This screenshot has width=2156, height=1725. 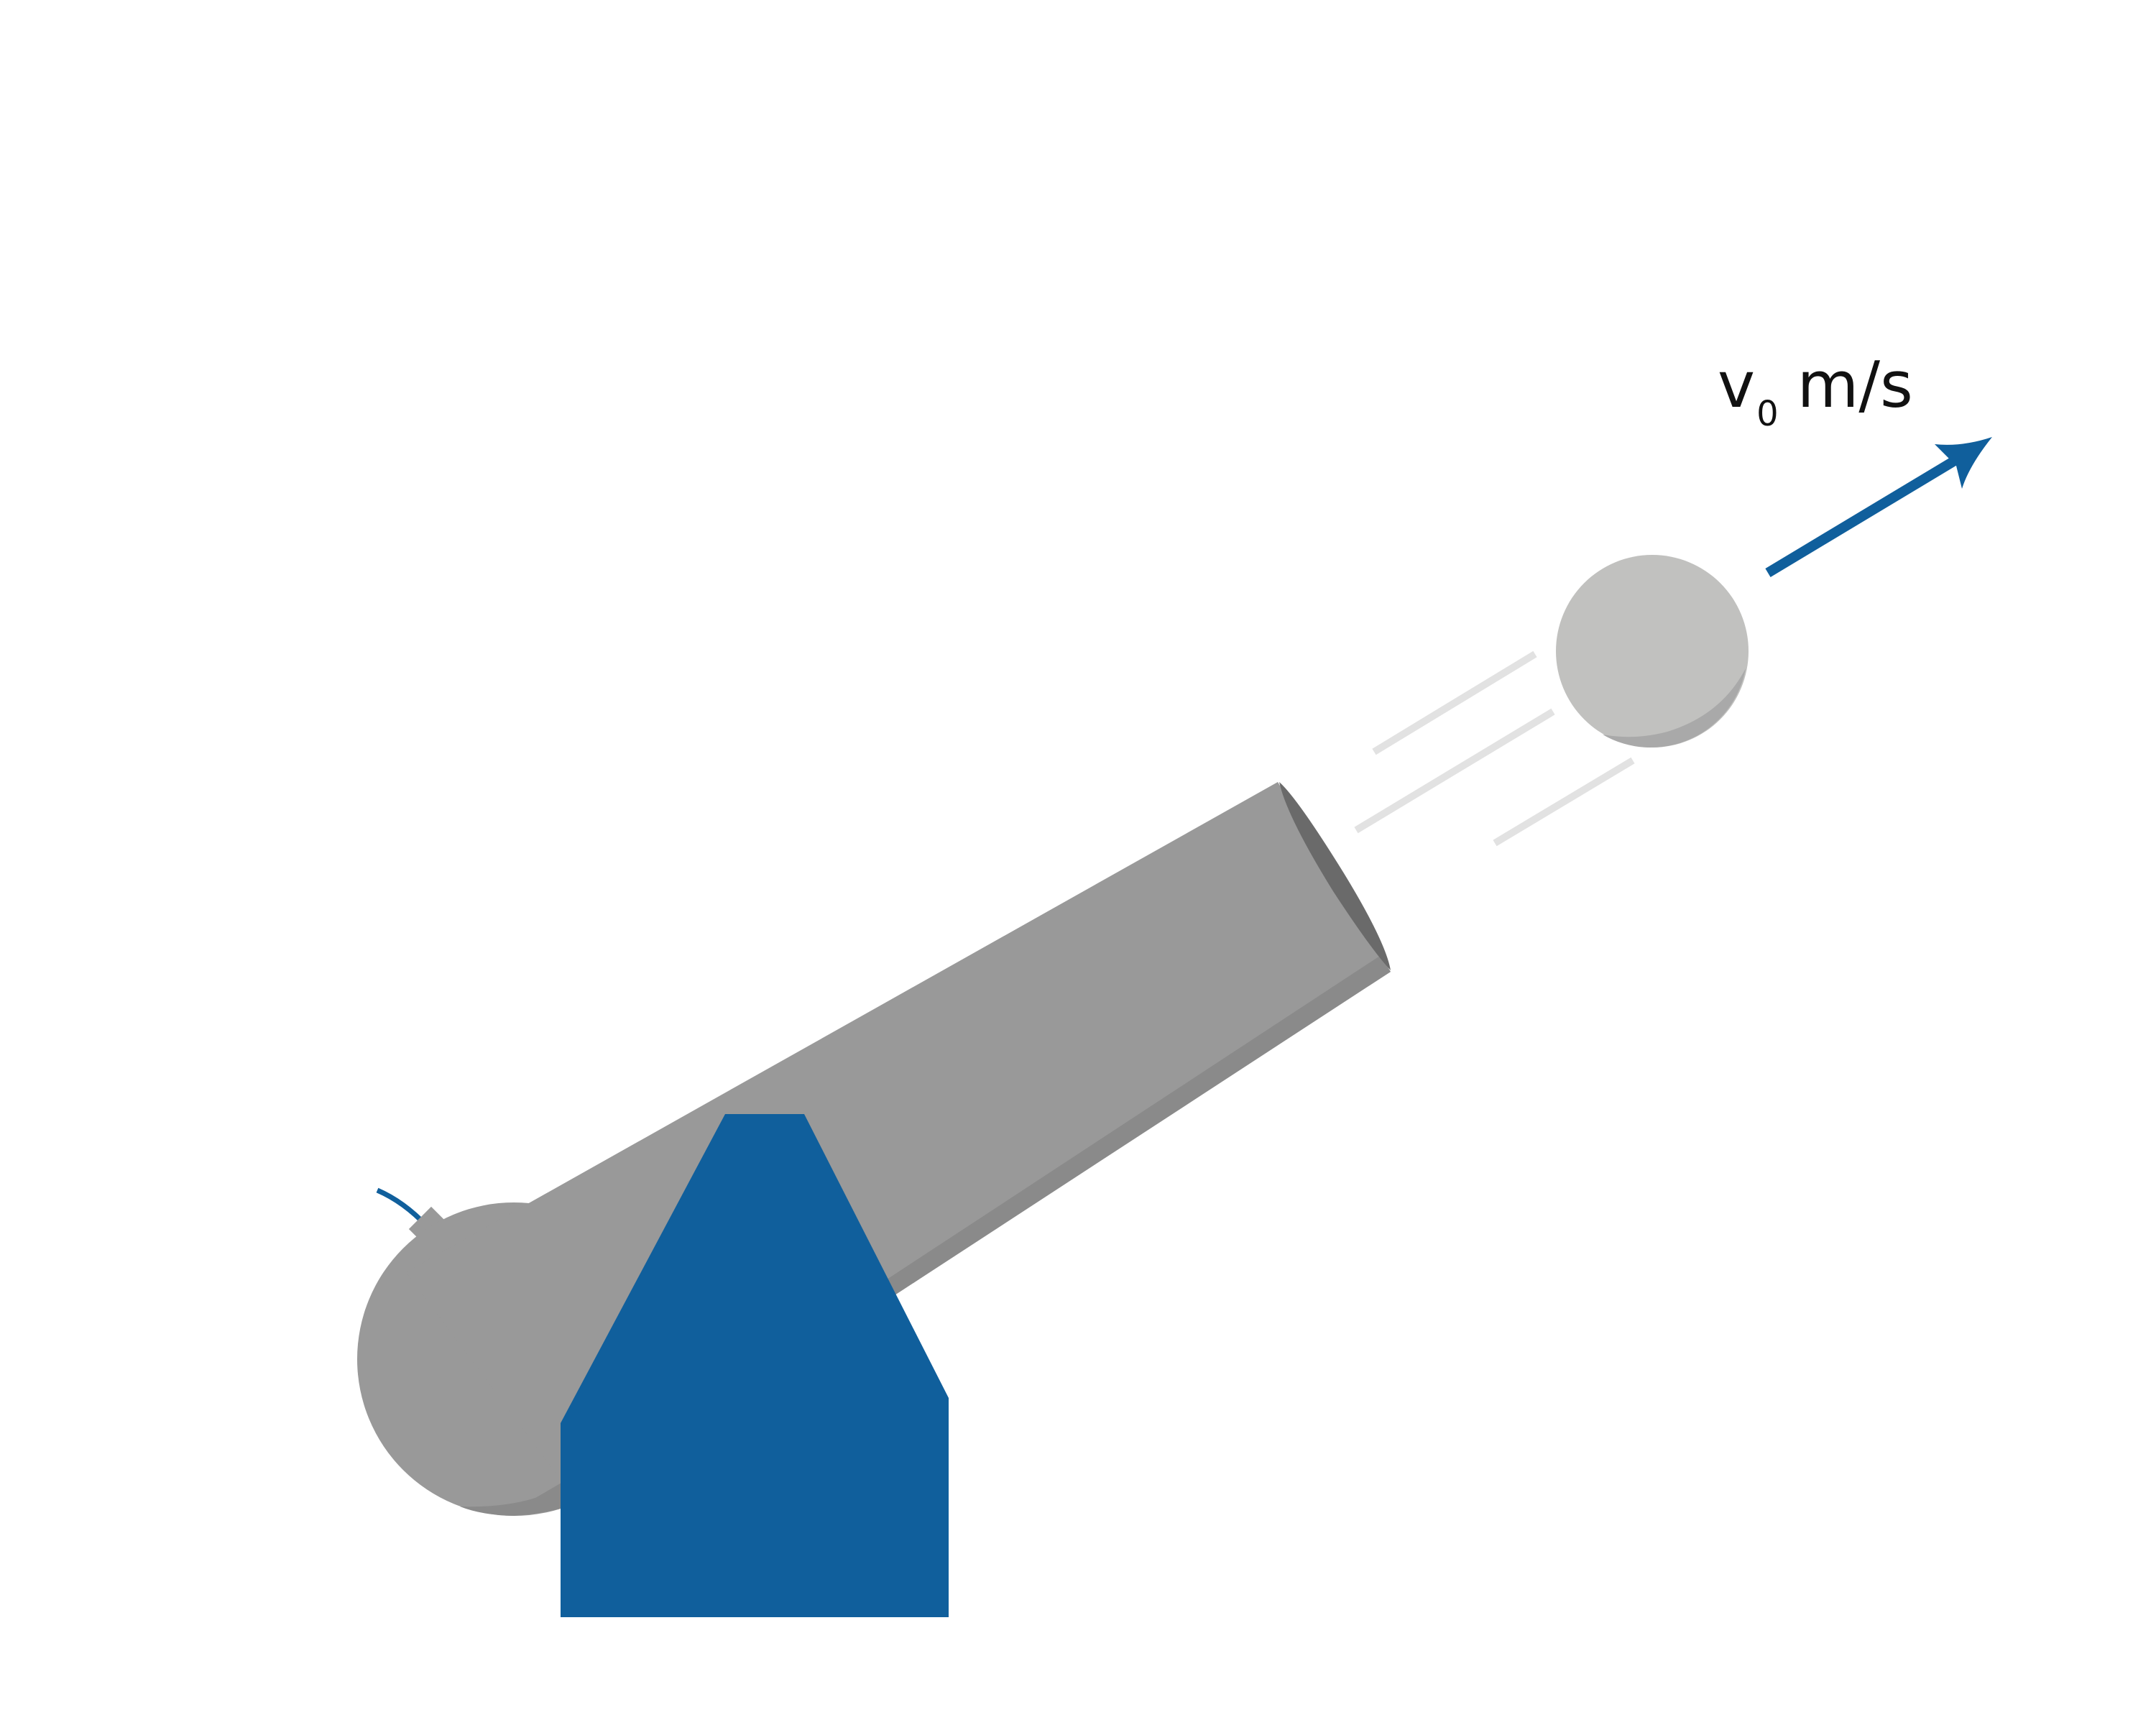 I want to click on velocity-arrow-shaft, so click(x=1868, y=513).